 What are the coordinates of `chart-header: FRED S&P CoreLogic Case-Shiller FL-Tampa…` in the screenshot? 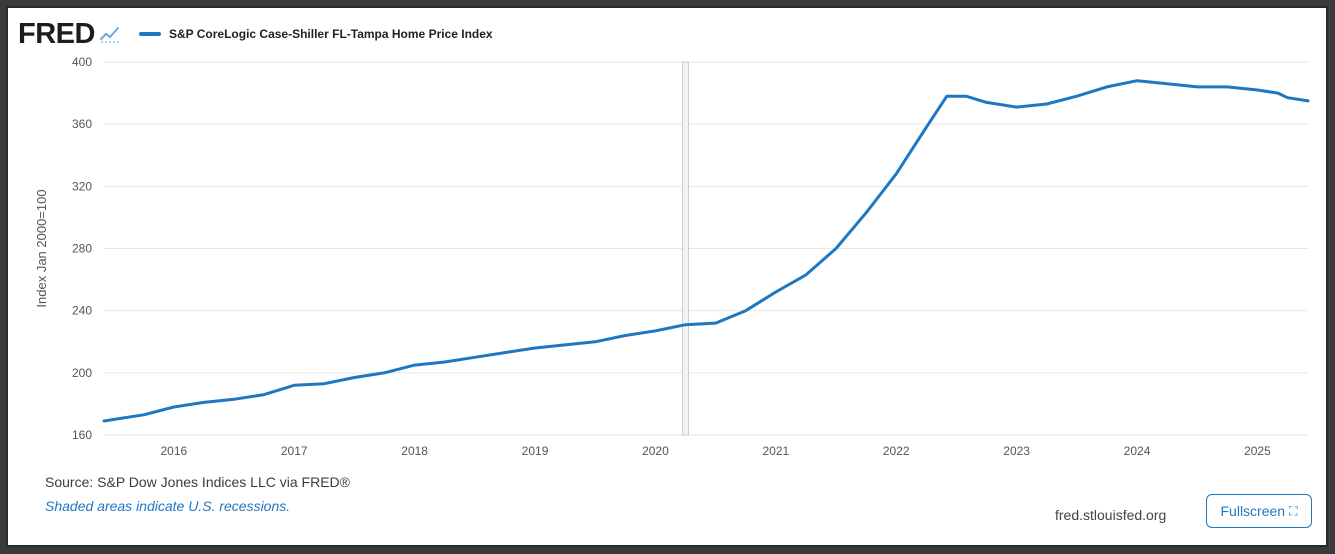 It's located at (255, 34).